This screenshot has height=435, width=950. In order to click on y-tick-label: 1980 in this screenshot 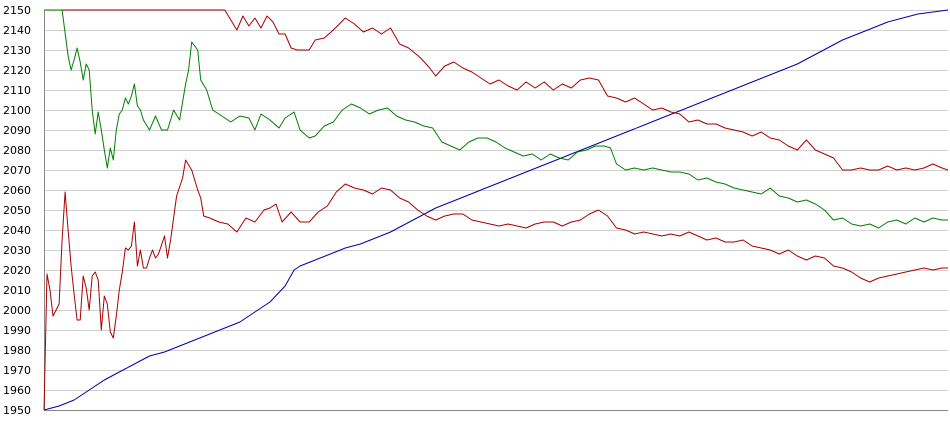, I will do `click(17, 350)`.